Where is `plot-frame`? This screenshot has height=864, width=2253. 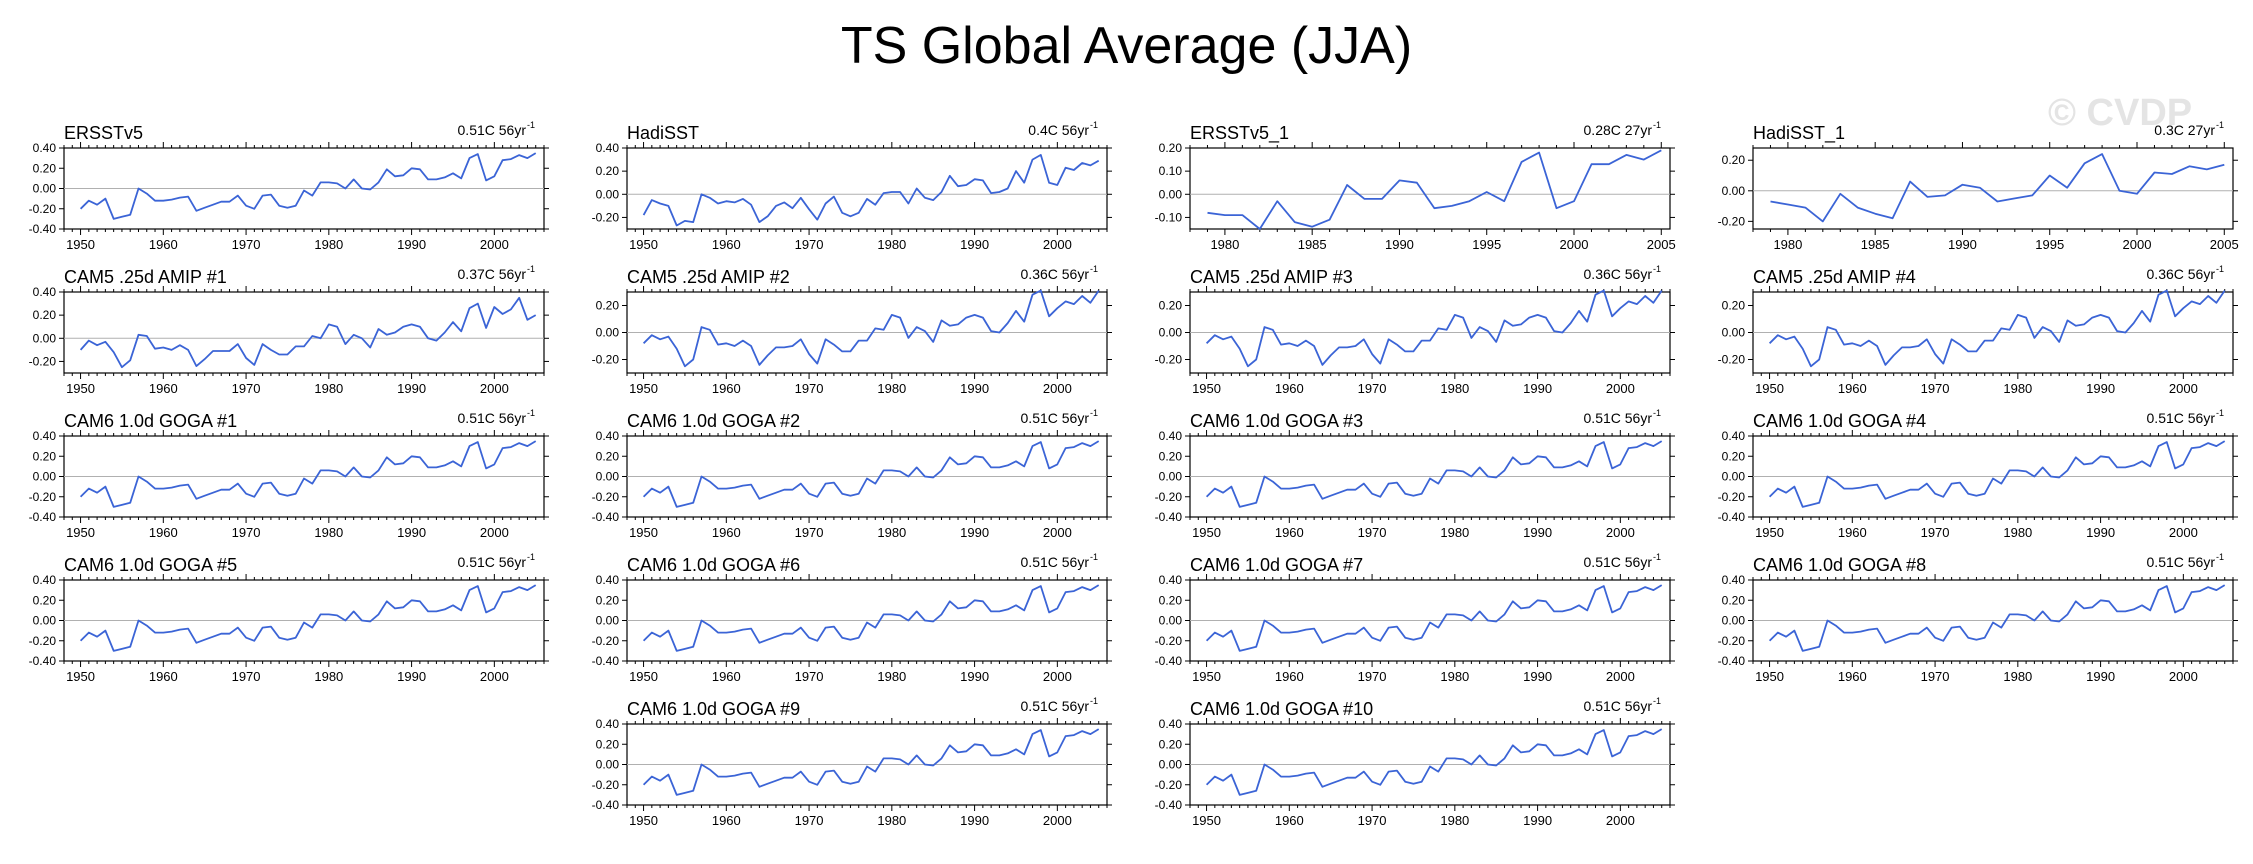 plot-frame is located at coordinates (304, 332).